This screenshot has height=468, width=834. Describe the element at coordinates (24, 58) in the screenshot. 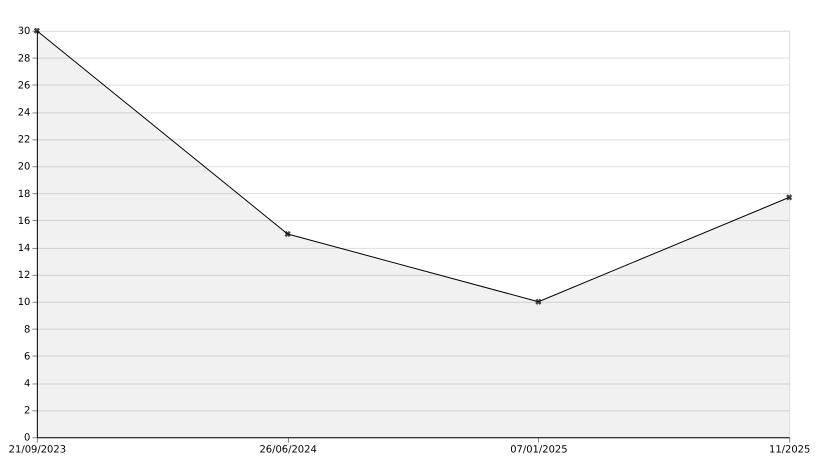

I see `y-tick-label: 28` at that location.